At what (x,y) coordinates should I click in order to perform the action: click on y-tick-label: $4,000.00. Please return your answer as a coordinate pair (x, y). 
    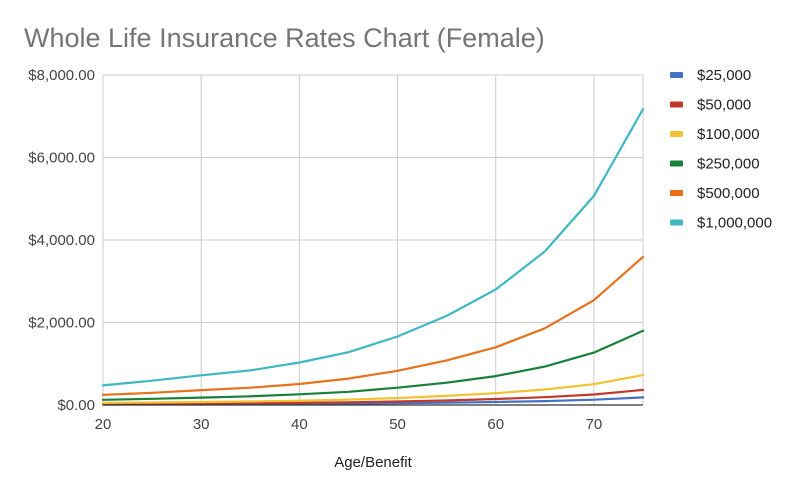
    Looking at the image, I should click on (61, 240).